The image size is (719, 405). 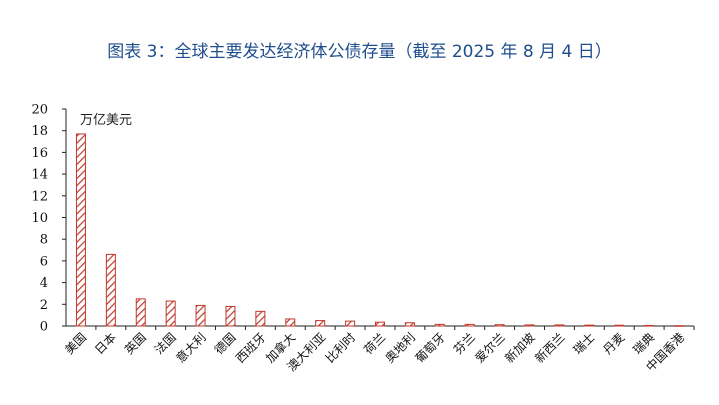 I want to click on y-tick-label: 4, so click(x=44, y=283).